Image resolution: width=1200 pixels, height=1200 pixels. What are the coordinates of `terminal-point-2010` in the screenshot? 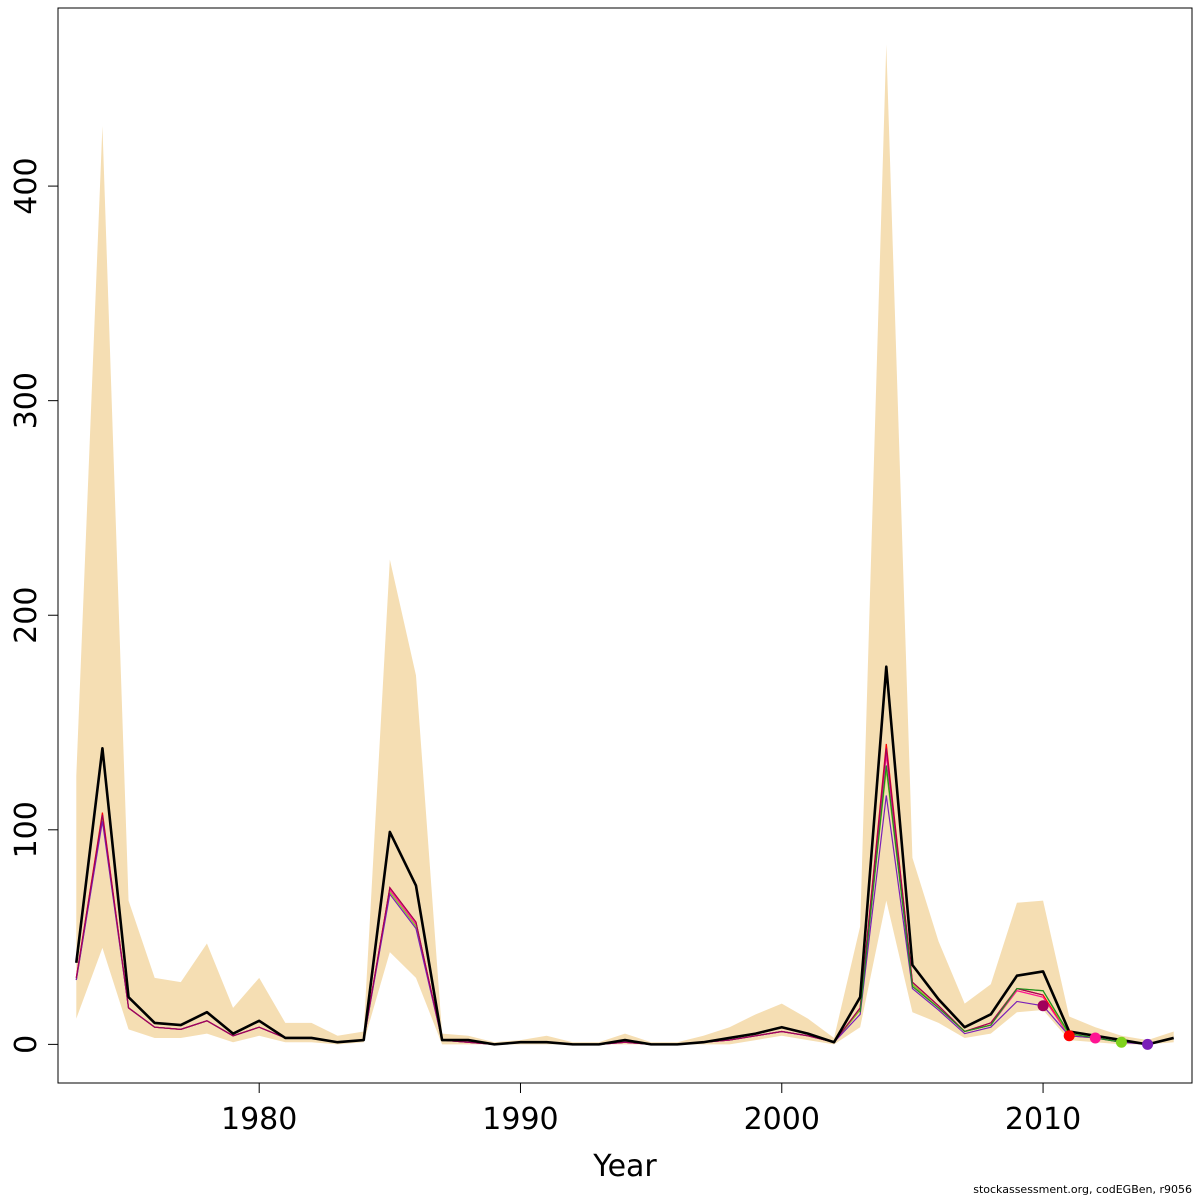 It's located at (1043, 1006).